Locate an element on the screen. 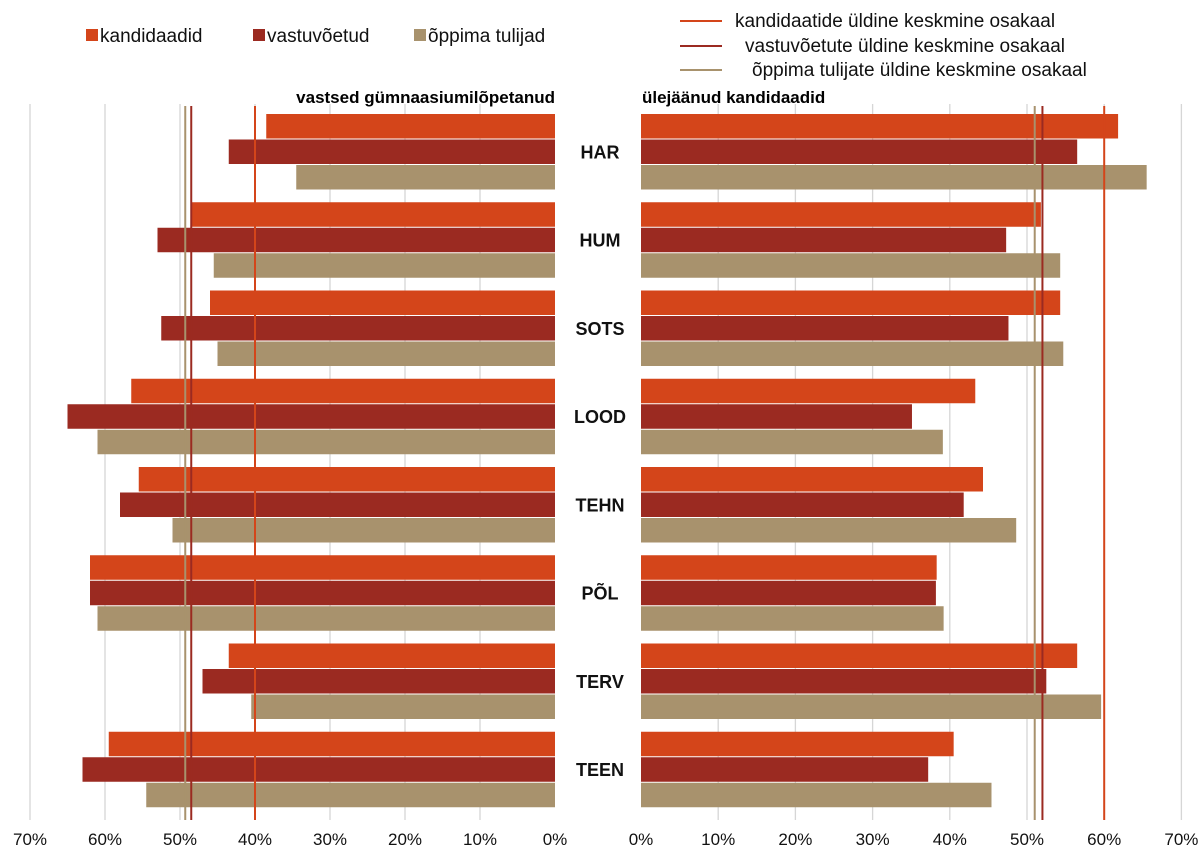 The width and height of the screenshot is (1203, 856). bar-left-sots-õppima-tulijad is located at coordinates (386, 353).